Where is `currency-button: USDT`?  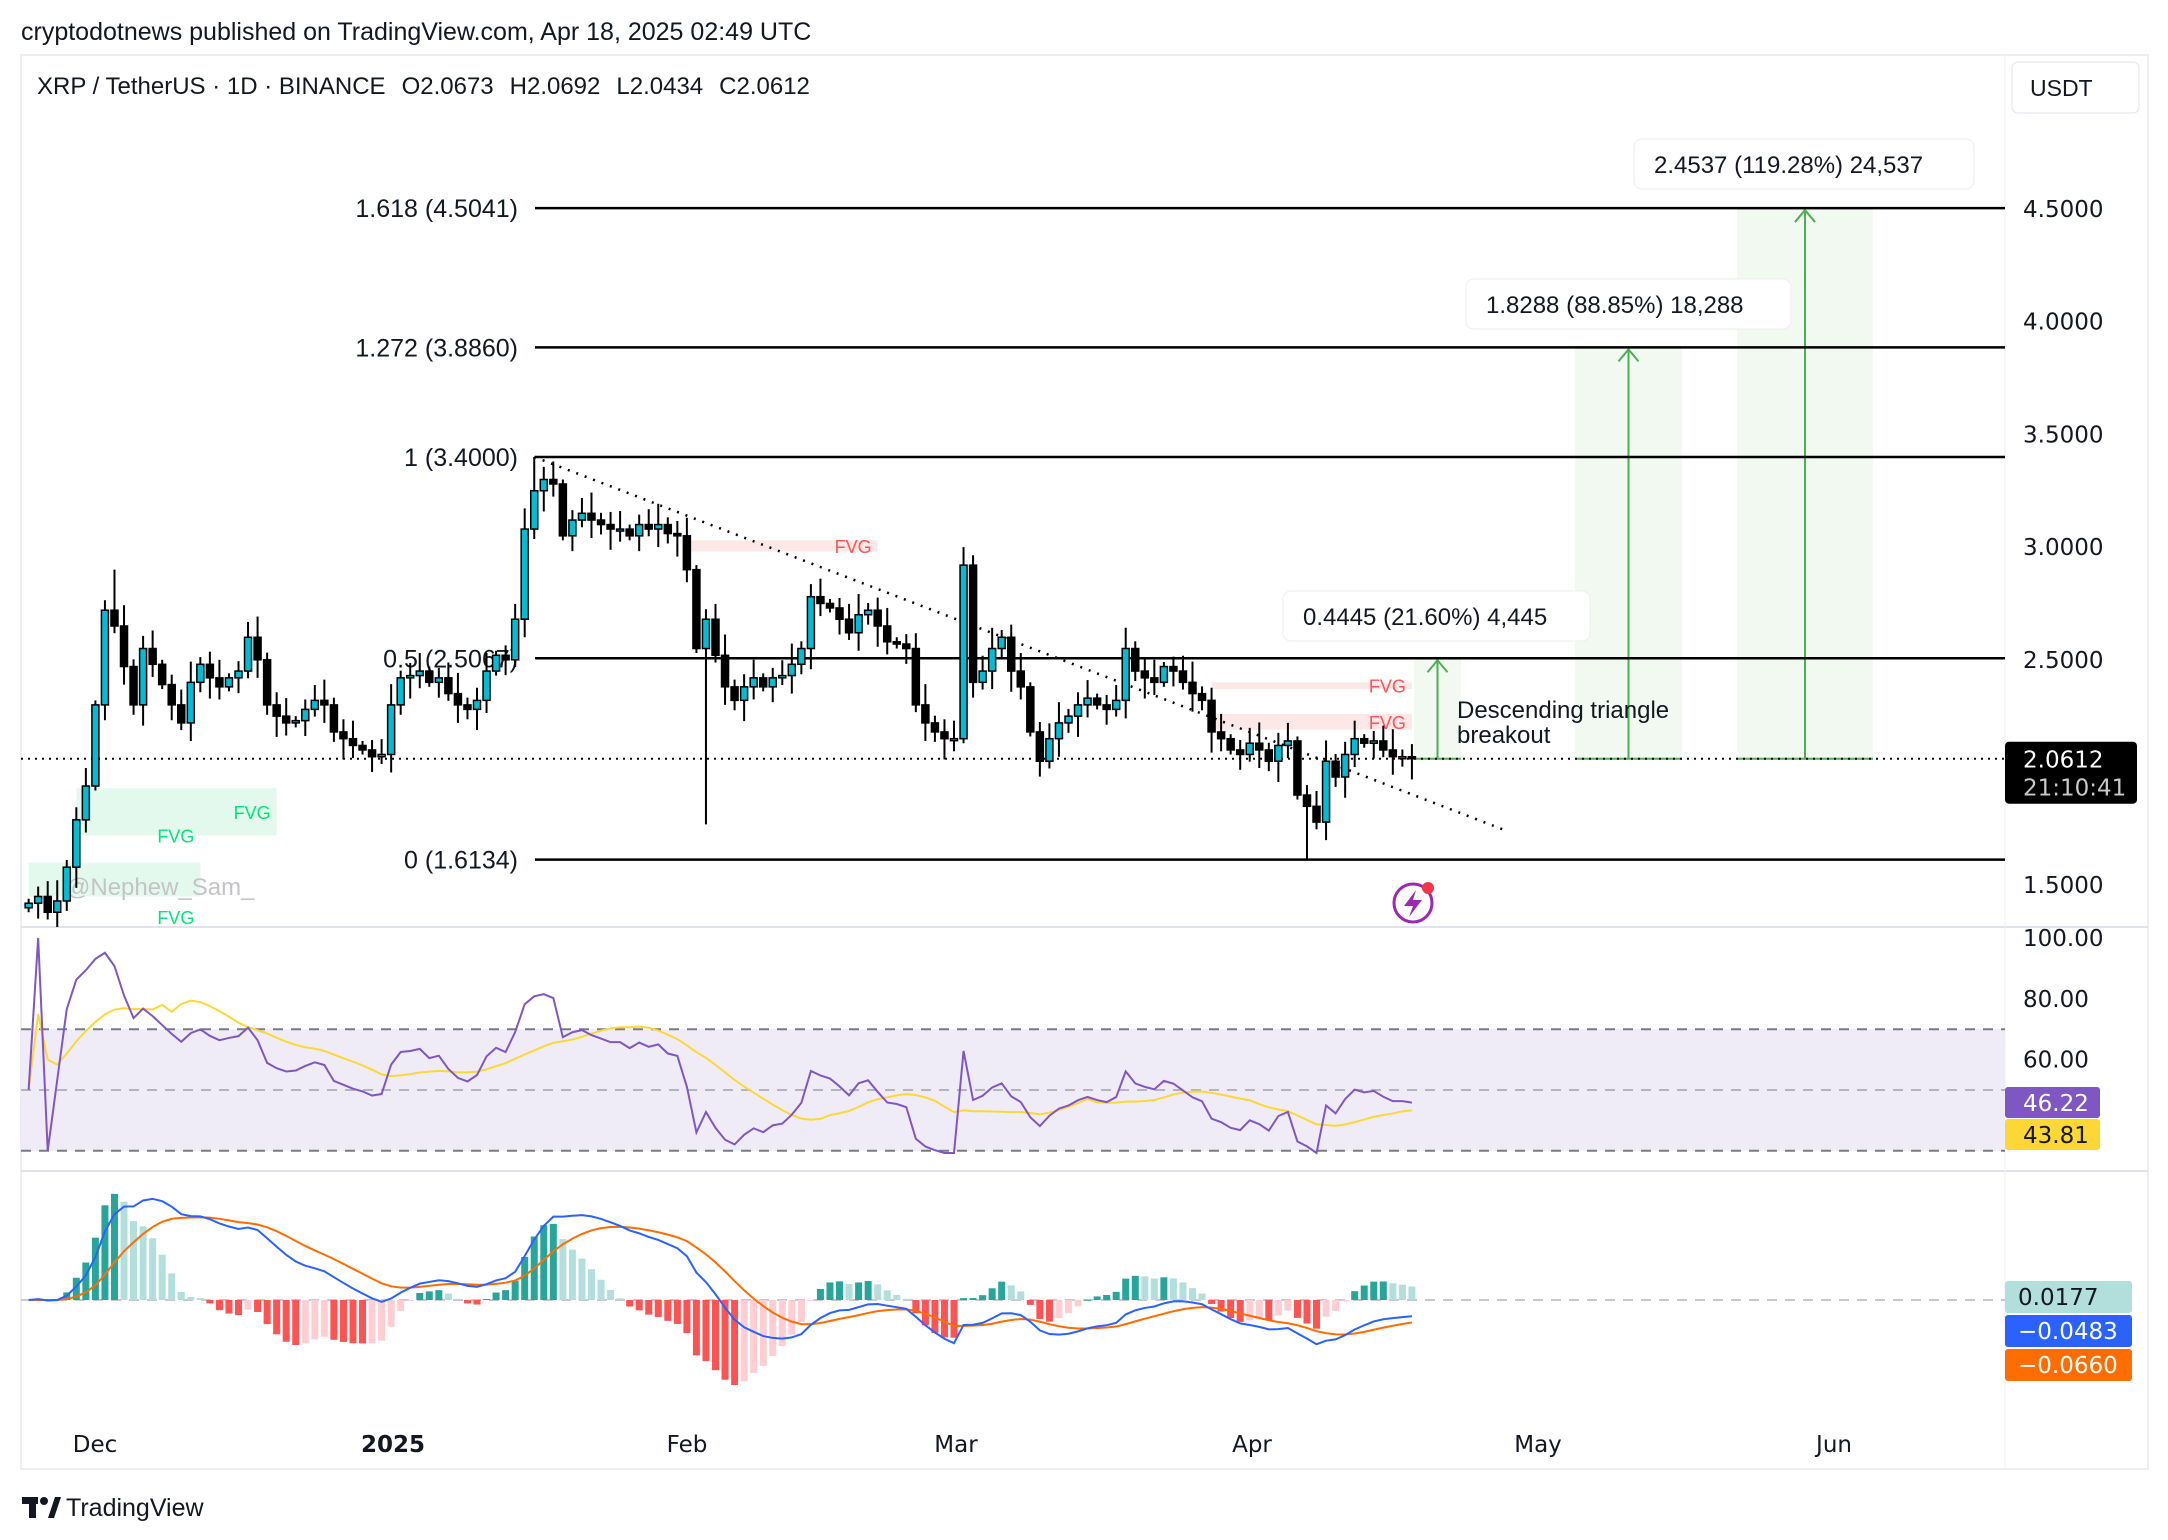
currency-button: USDT is located at coordinates (2075, 87).